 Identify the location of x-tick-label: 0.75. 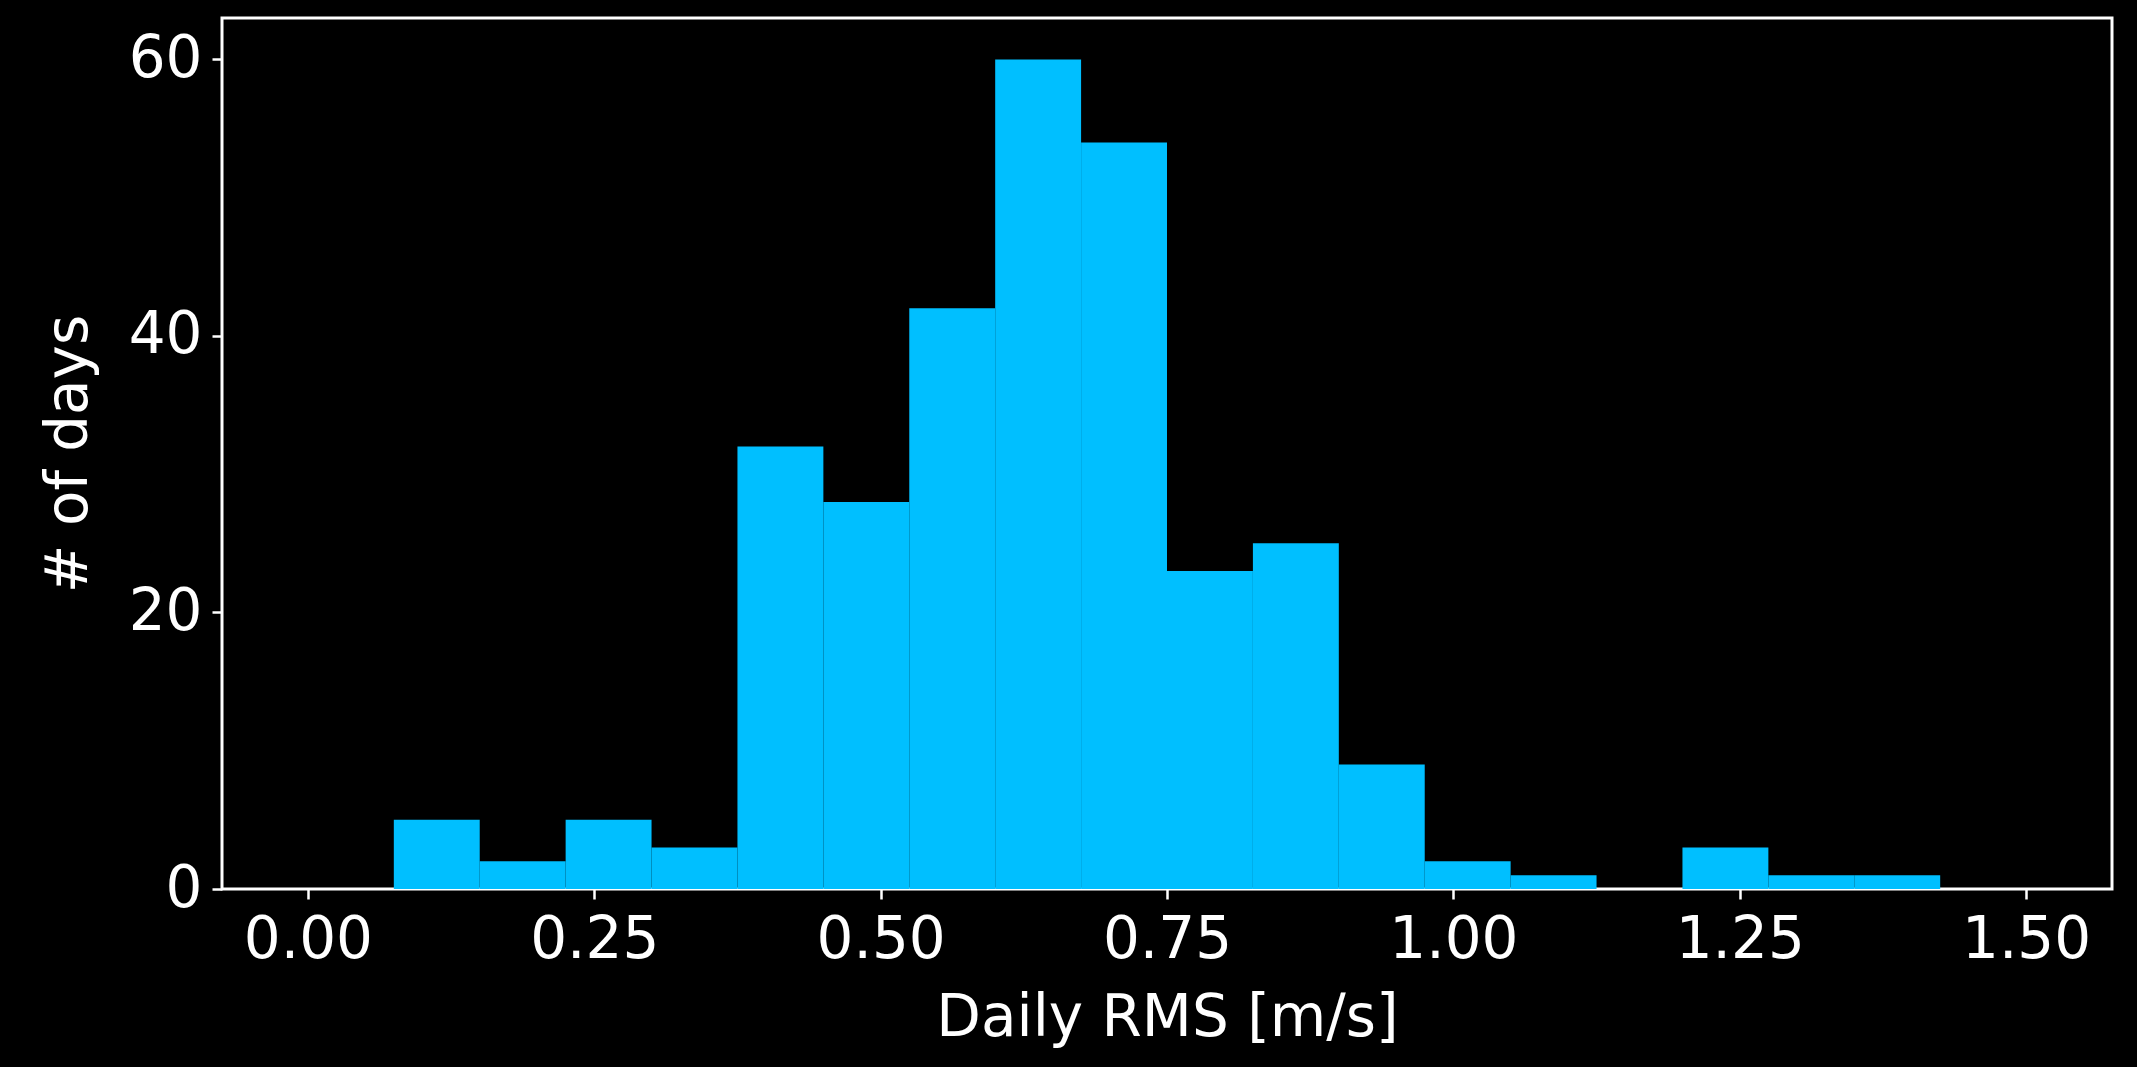
(1167, 937).